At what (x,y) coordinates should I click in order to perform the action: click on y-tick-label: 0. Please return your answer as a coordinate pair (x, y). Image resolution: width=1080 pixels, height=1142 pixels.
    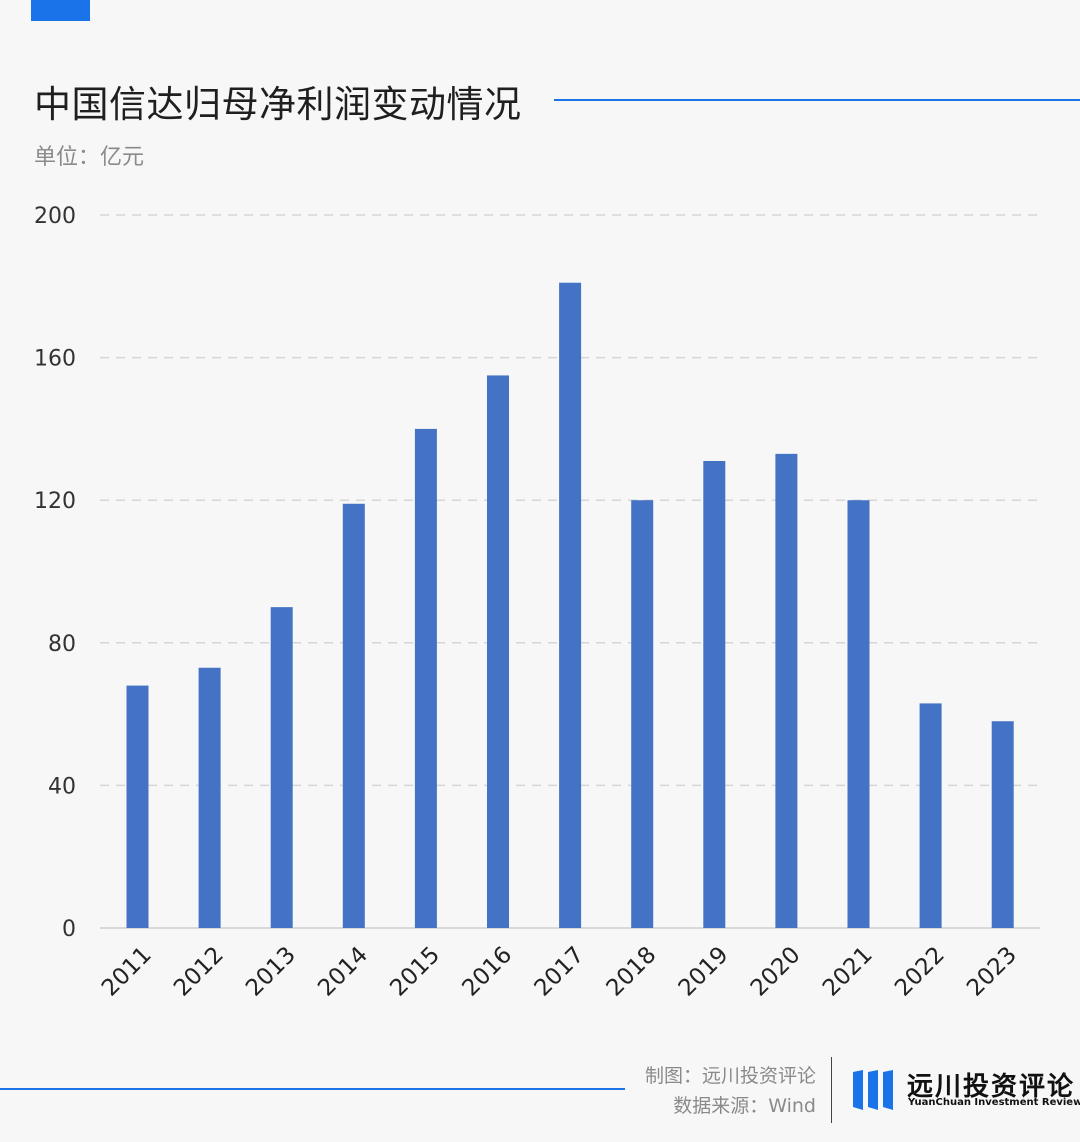
    Looking at the image, I should click on (69, 929).